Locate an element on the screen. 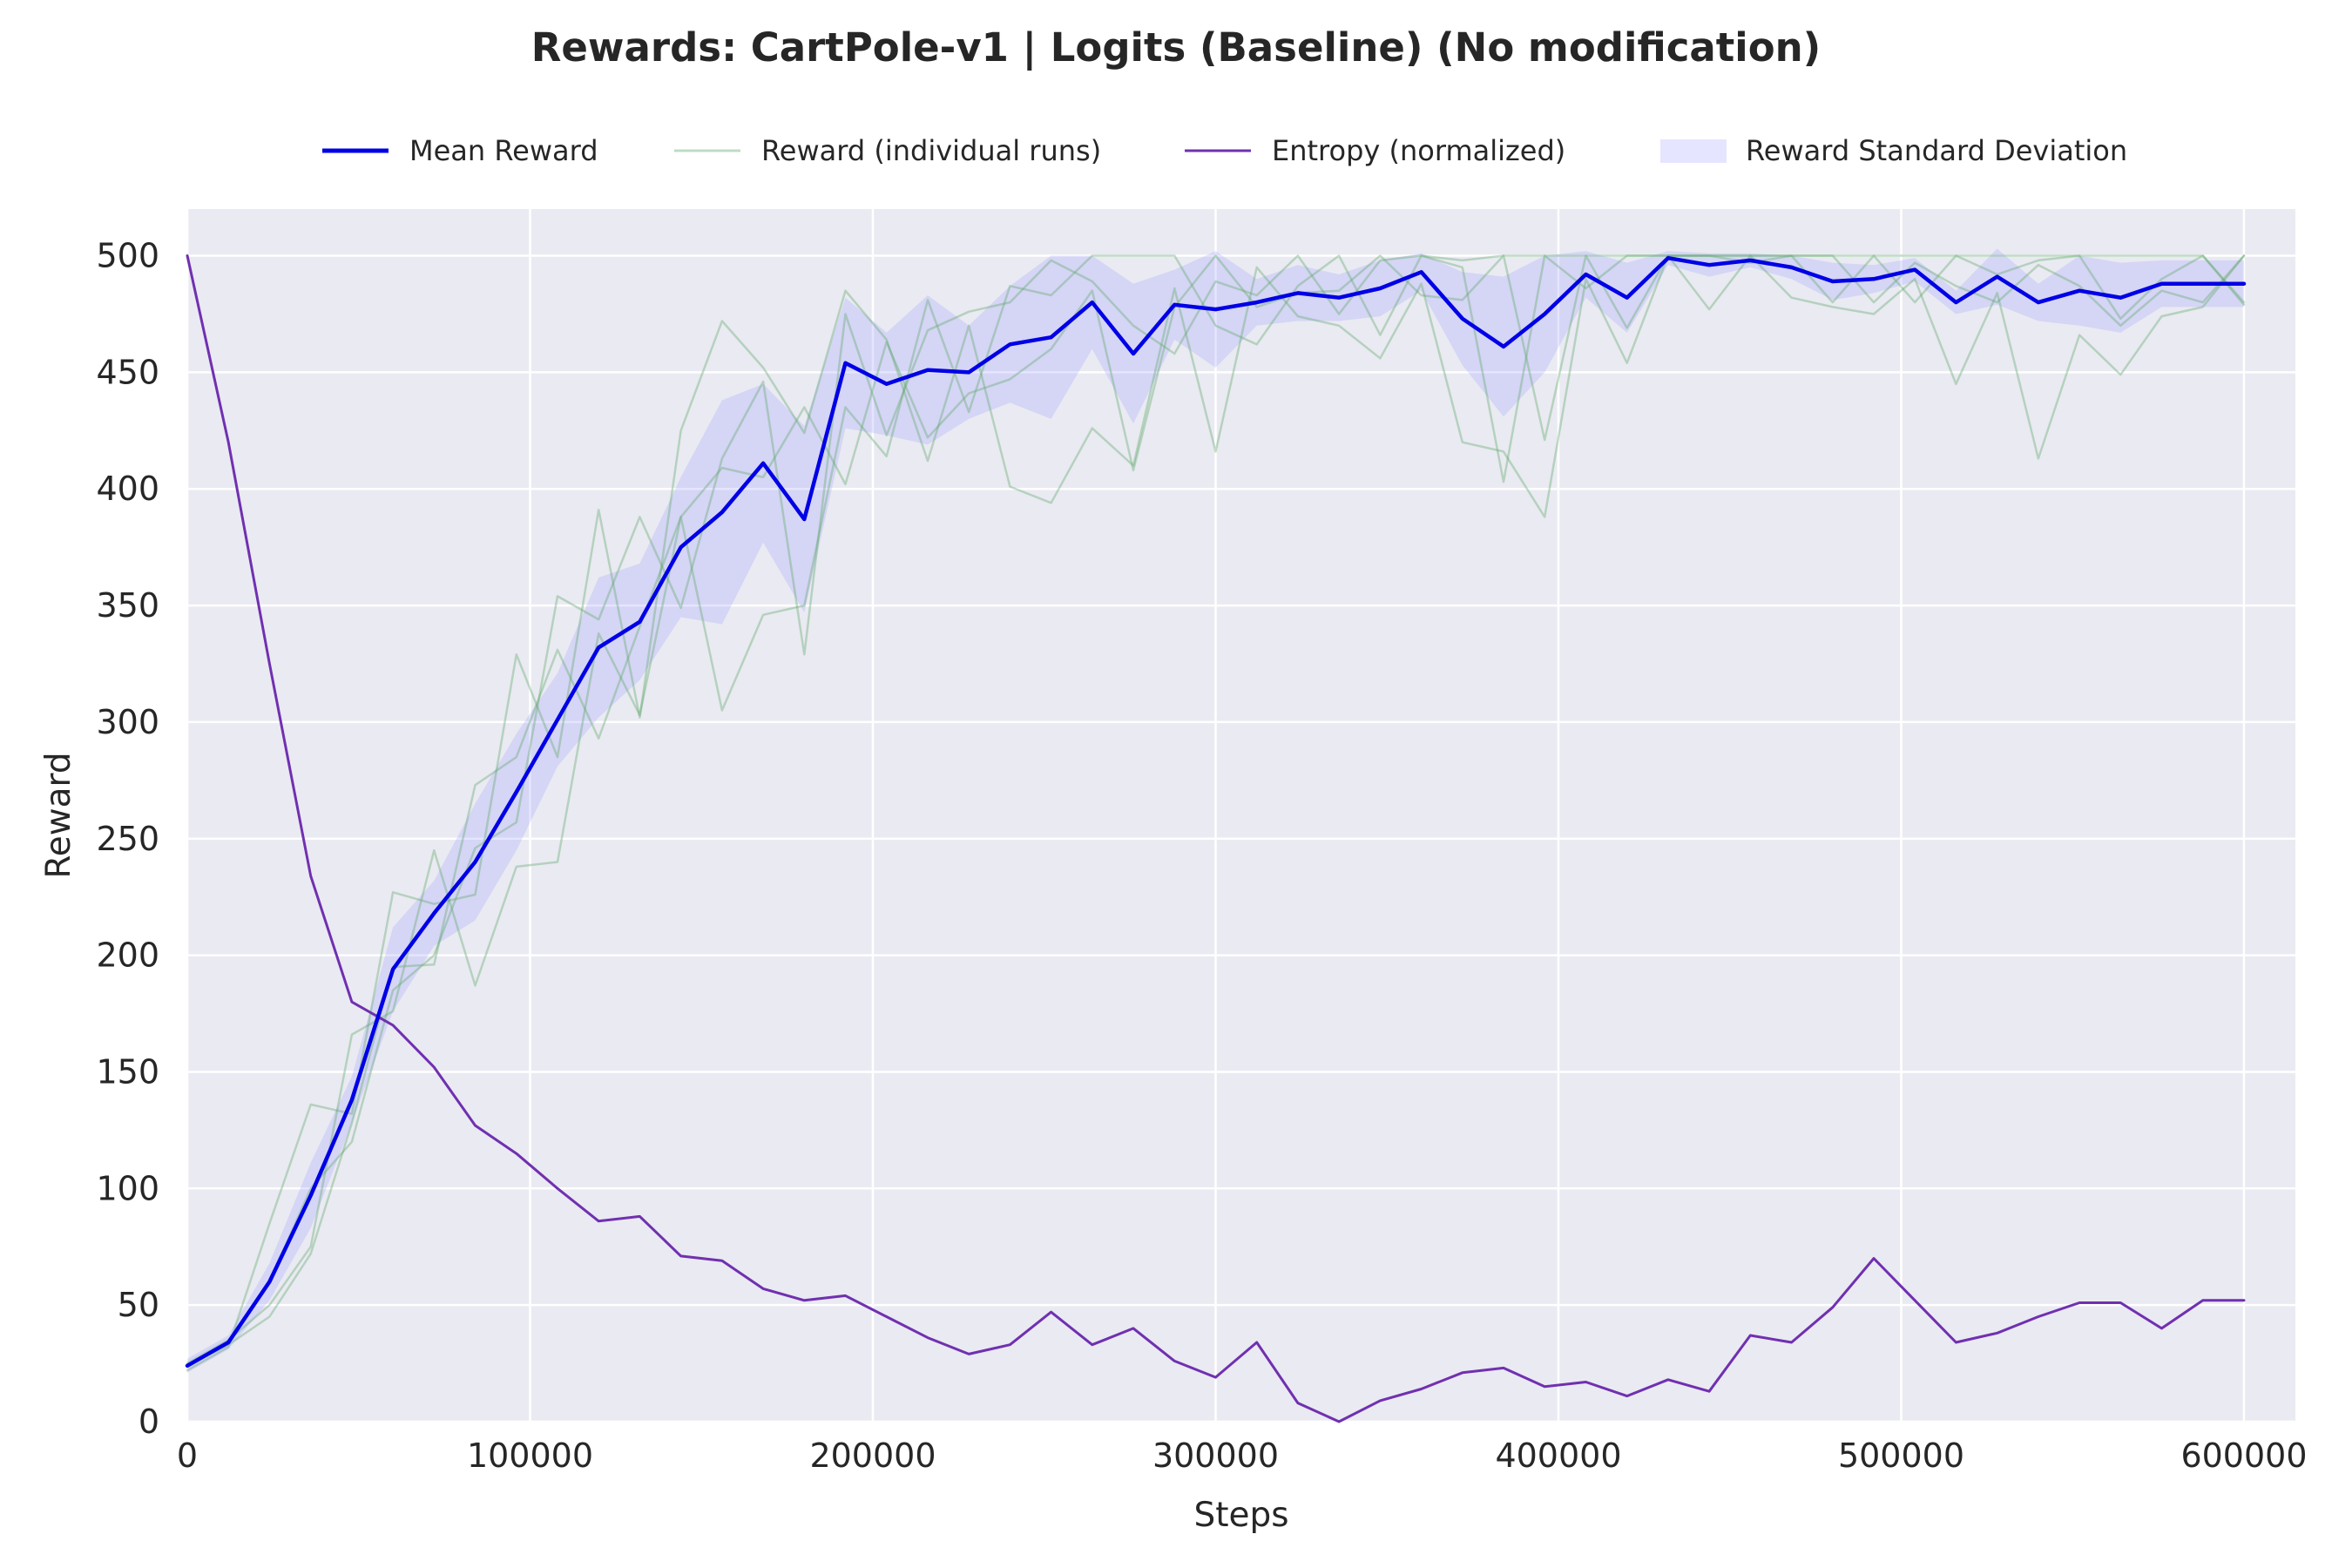  y-axis-label: Reward is located at coordinates (58, 815).